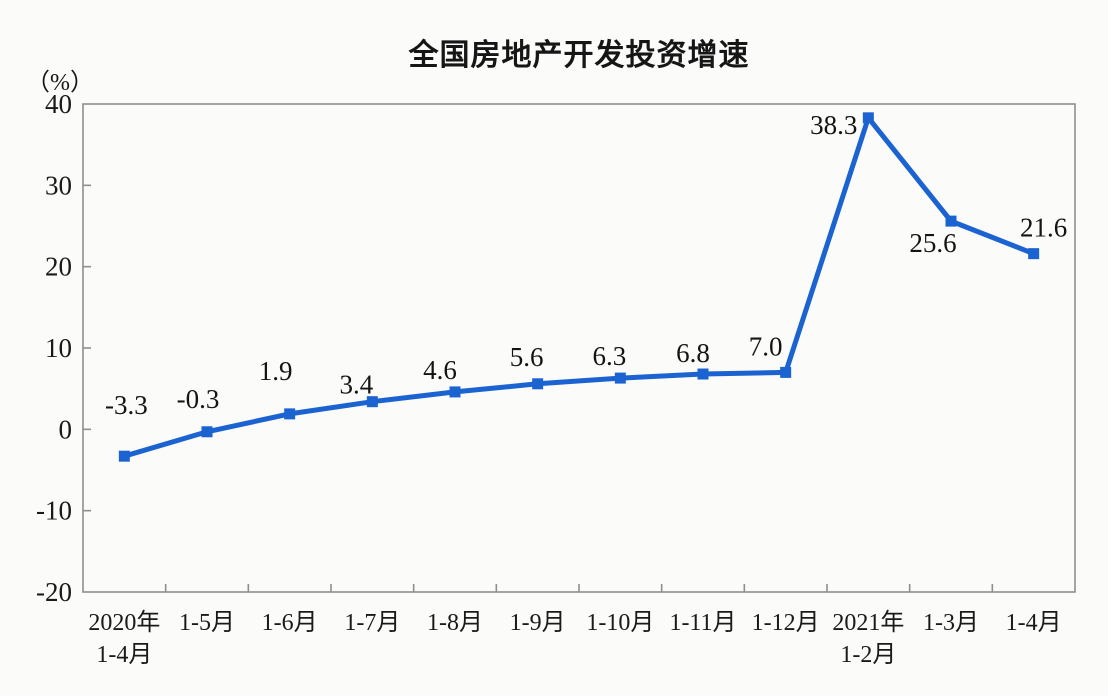 This screenshot has height=696, width=1108. What do you see at coordinates (356, 385) in the screenshot?
I see `data-point-label: 3.4` at bounding box center [356, 385].